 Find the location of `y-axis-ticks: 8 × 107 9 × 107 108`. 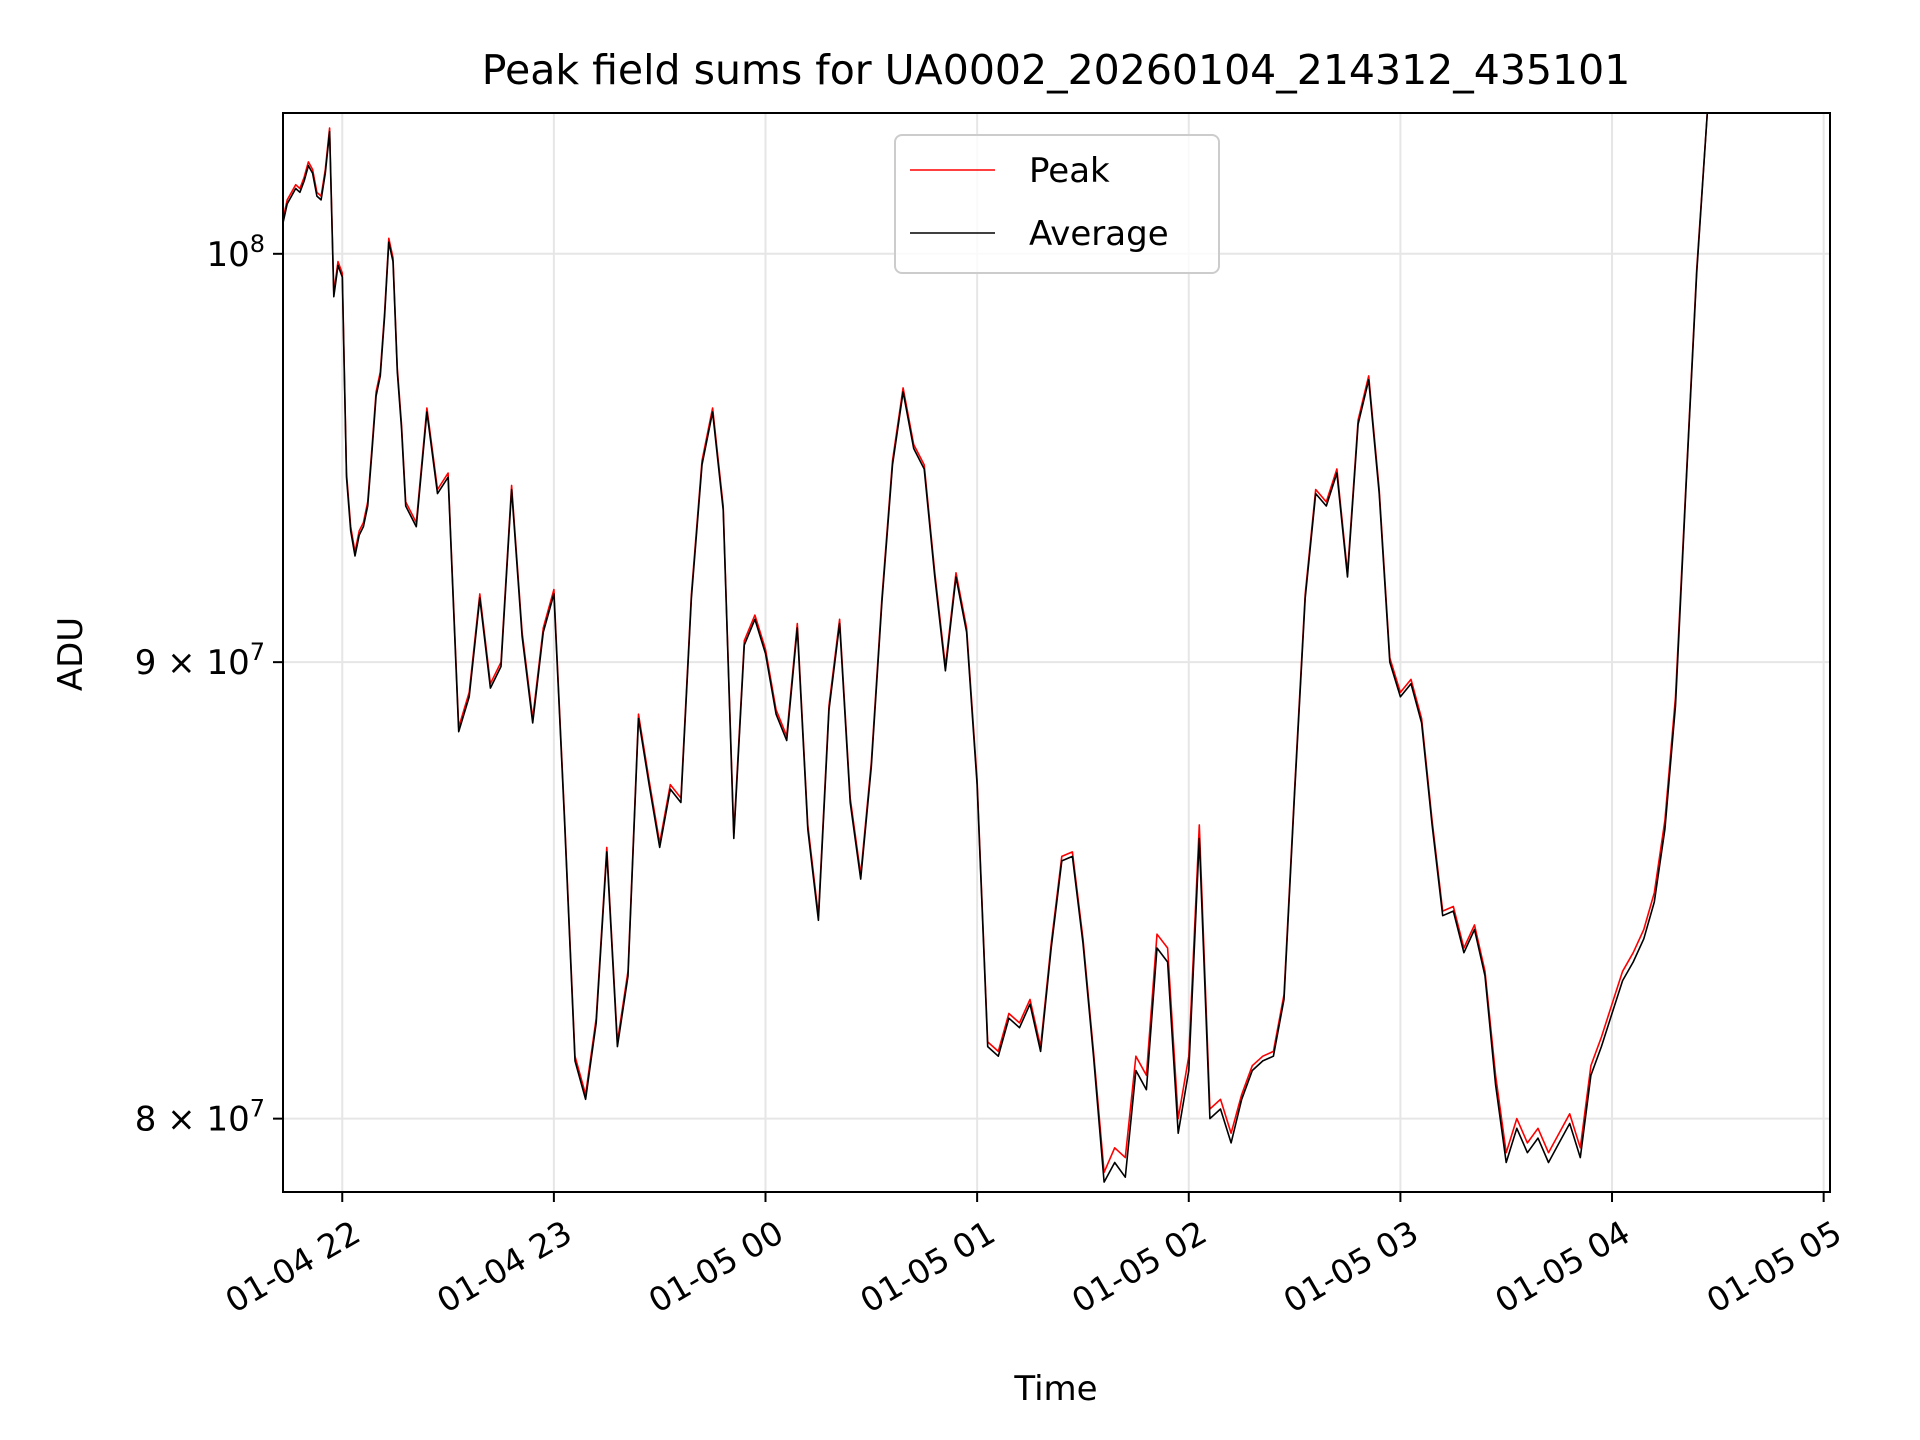

y-axis-ticks: 8 × 107 9 × 107 108 is located at coordinates (209, 685).